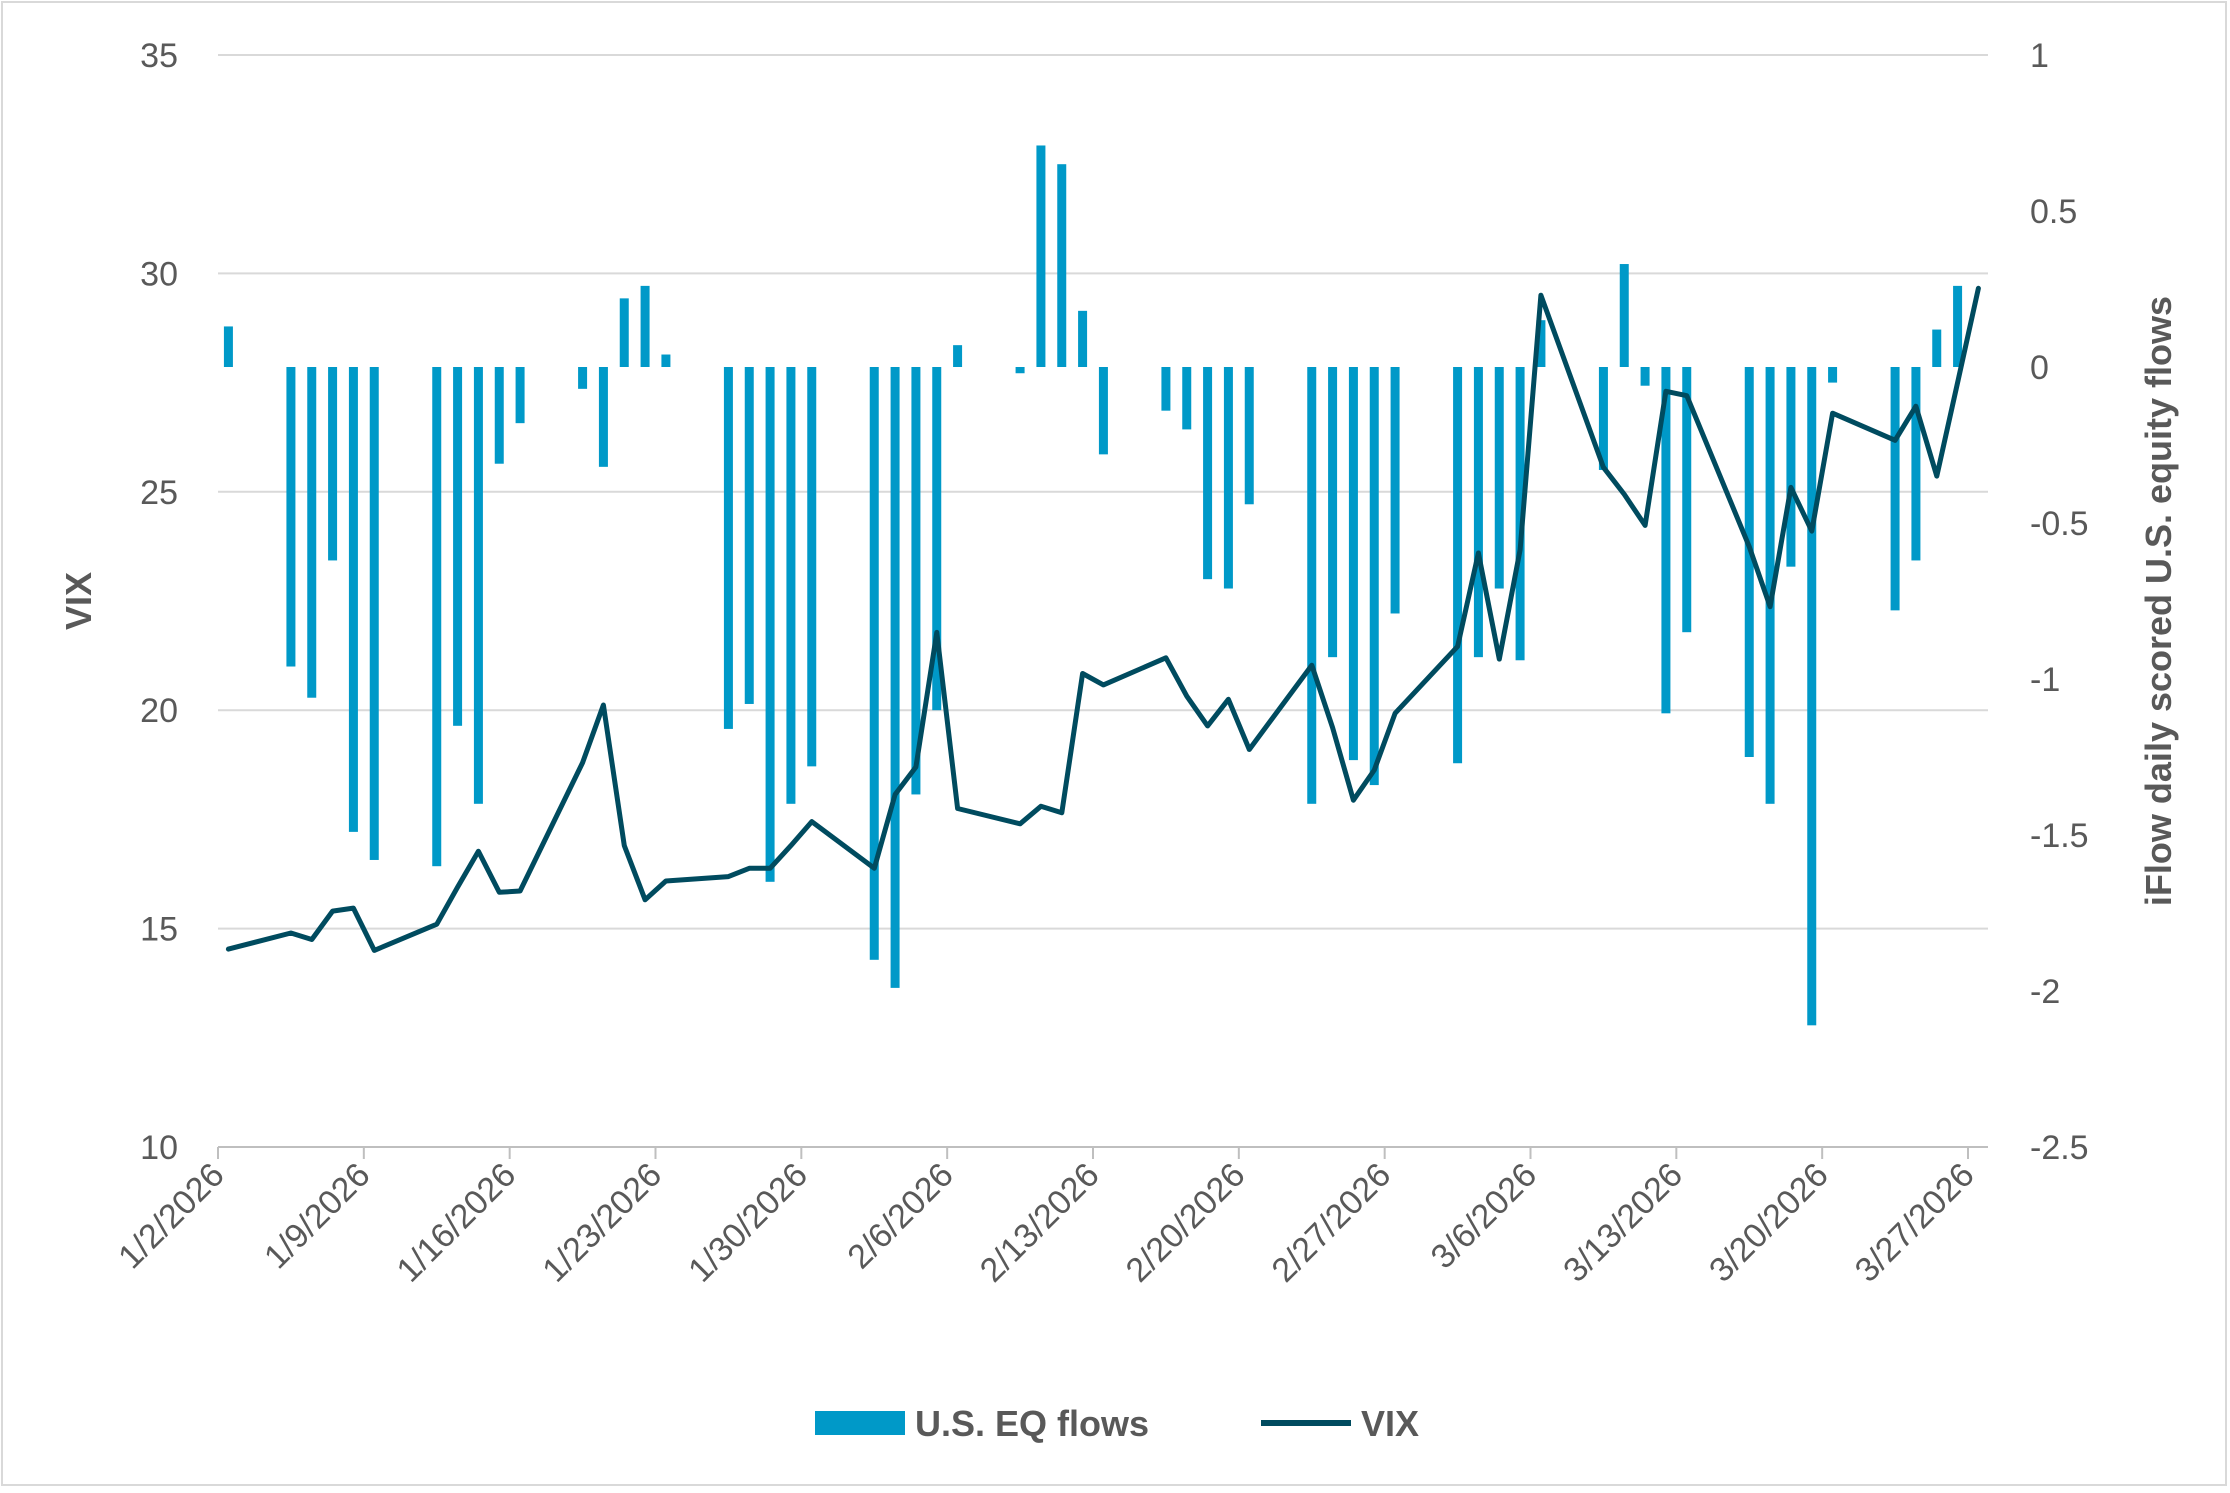  I want to click on x-tick-label: 1/16/2026, so click(456, 1223).